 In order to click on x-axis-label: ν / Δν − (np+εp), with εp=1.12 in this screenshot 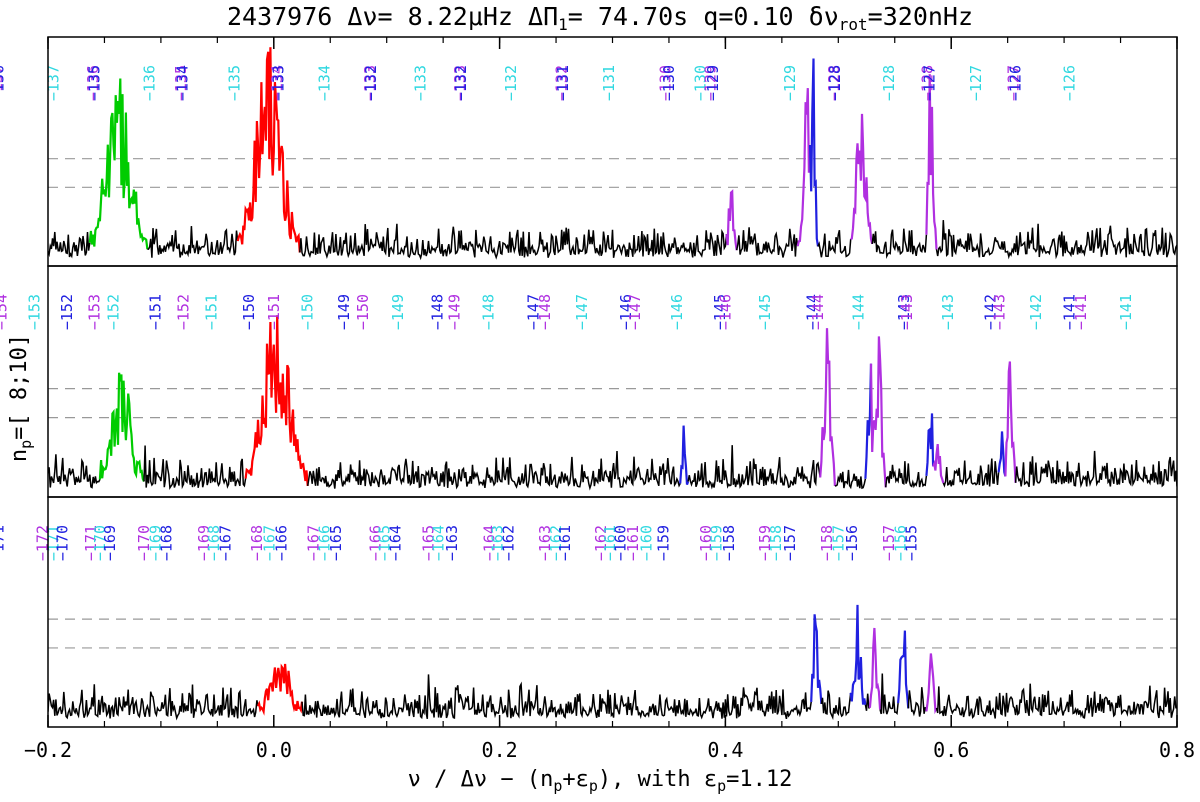, I will do `click(600, 781)`.